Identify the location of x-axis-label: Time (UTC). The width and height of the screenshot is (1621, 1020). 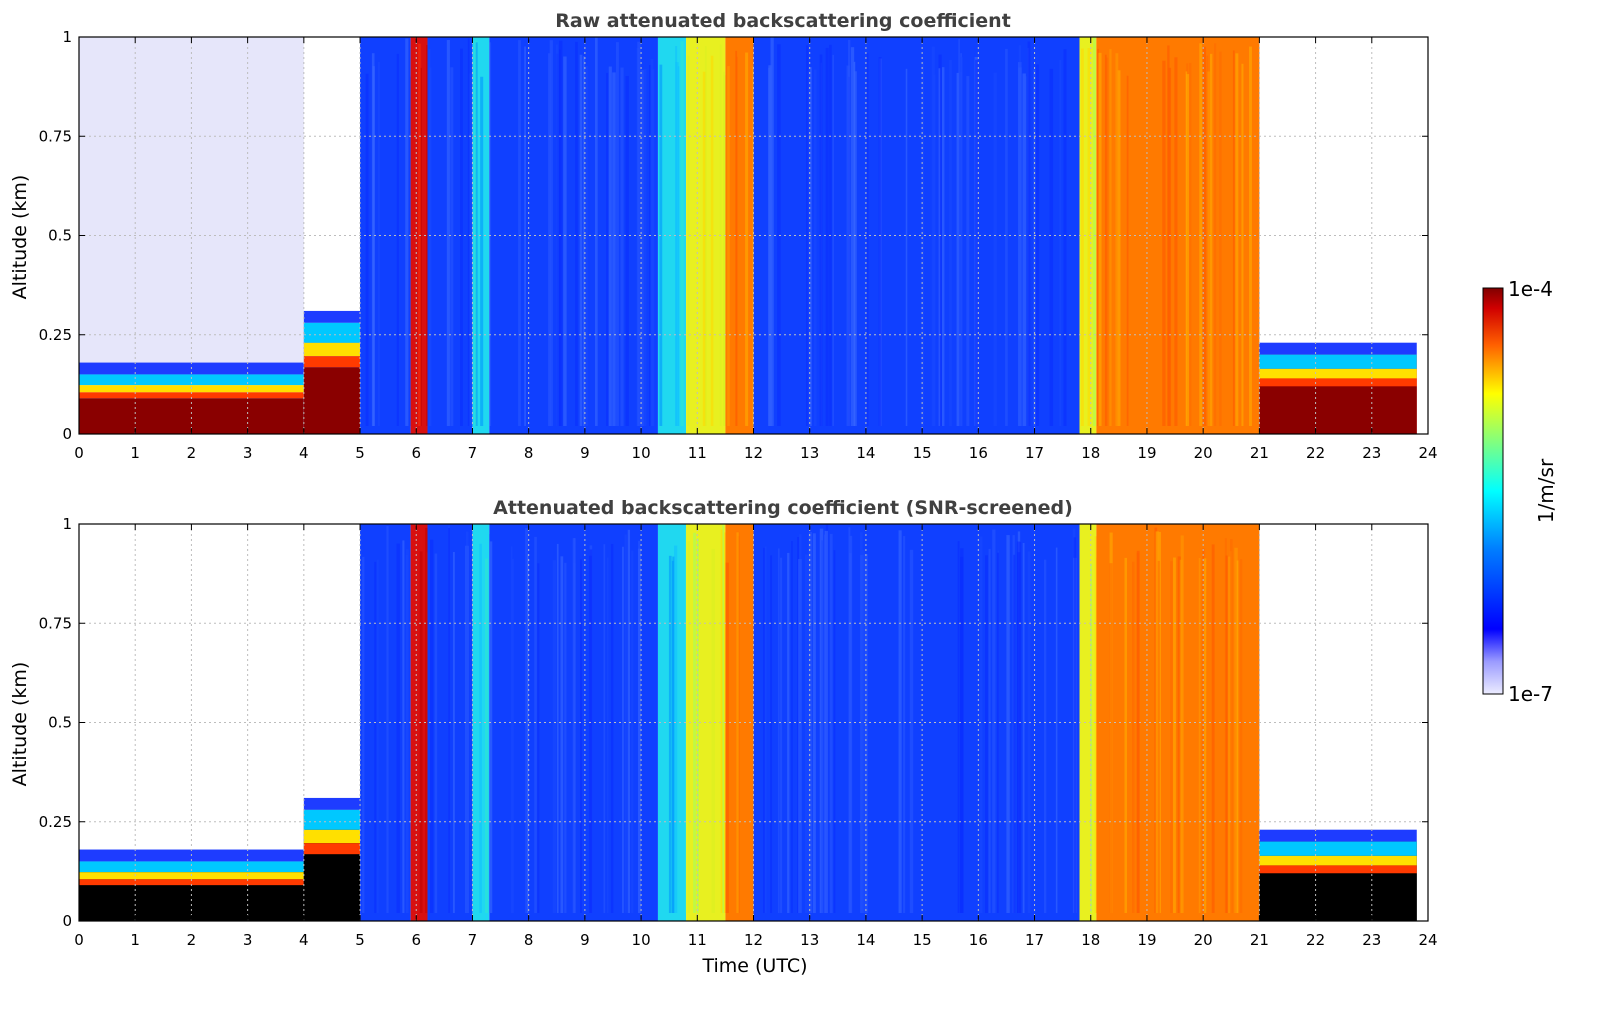
(754, 966).